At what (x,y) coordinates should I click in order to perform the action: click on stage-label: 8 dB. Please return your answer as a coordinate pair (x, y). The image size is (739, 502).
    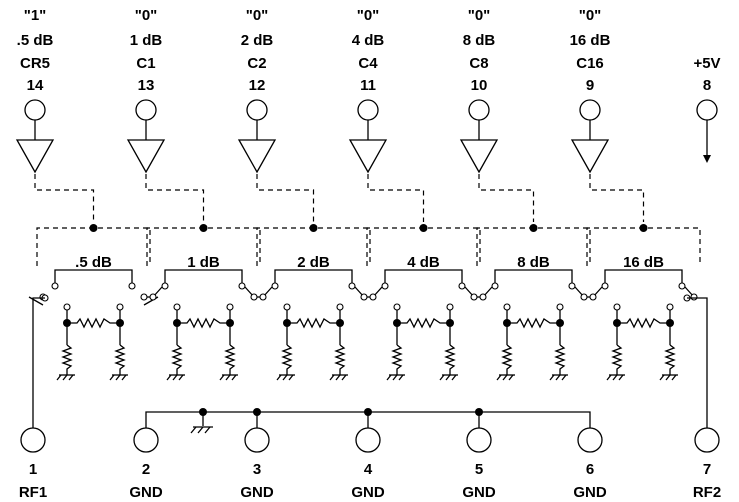
    Looking at the image, I should click on (533, 262).